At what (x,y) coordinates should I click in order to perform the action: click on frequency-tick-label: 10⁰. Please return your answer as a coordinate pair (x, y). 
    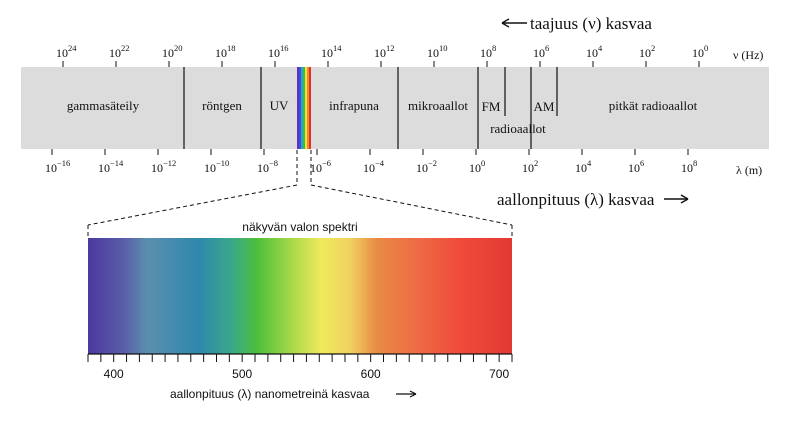
    Looking at the image, I should click on (700, 51).